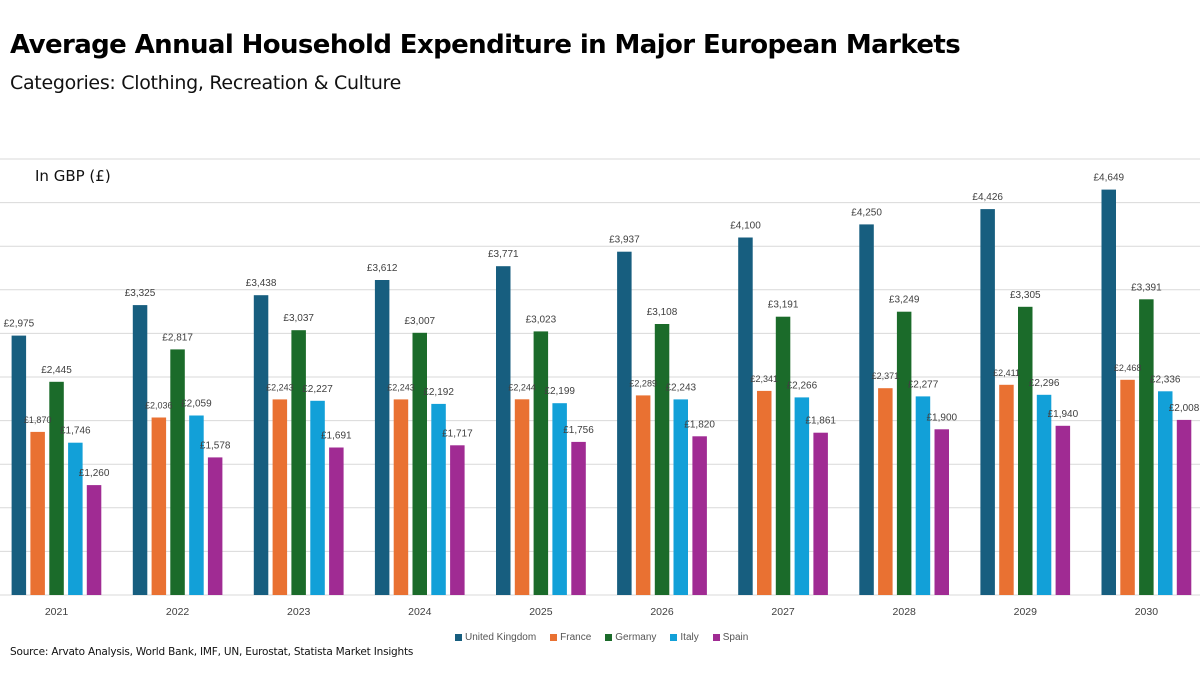  Describe the element at coordinates (261, 445) in the screenshot. I see `bar-united-kingdom-2023` at that location.